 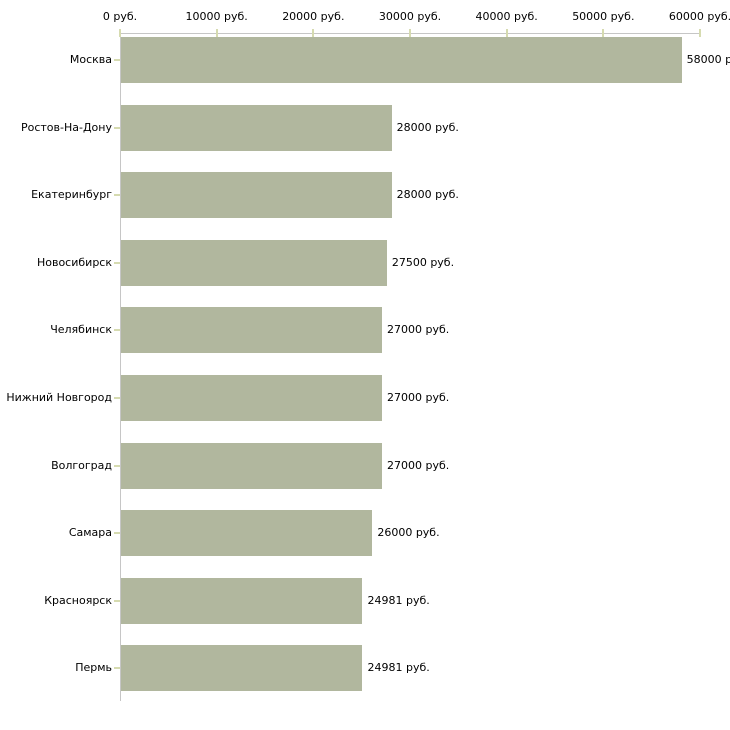 I want to click on bar-value-label: 27500 руб., so click(x=423, y=262).